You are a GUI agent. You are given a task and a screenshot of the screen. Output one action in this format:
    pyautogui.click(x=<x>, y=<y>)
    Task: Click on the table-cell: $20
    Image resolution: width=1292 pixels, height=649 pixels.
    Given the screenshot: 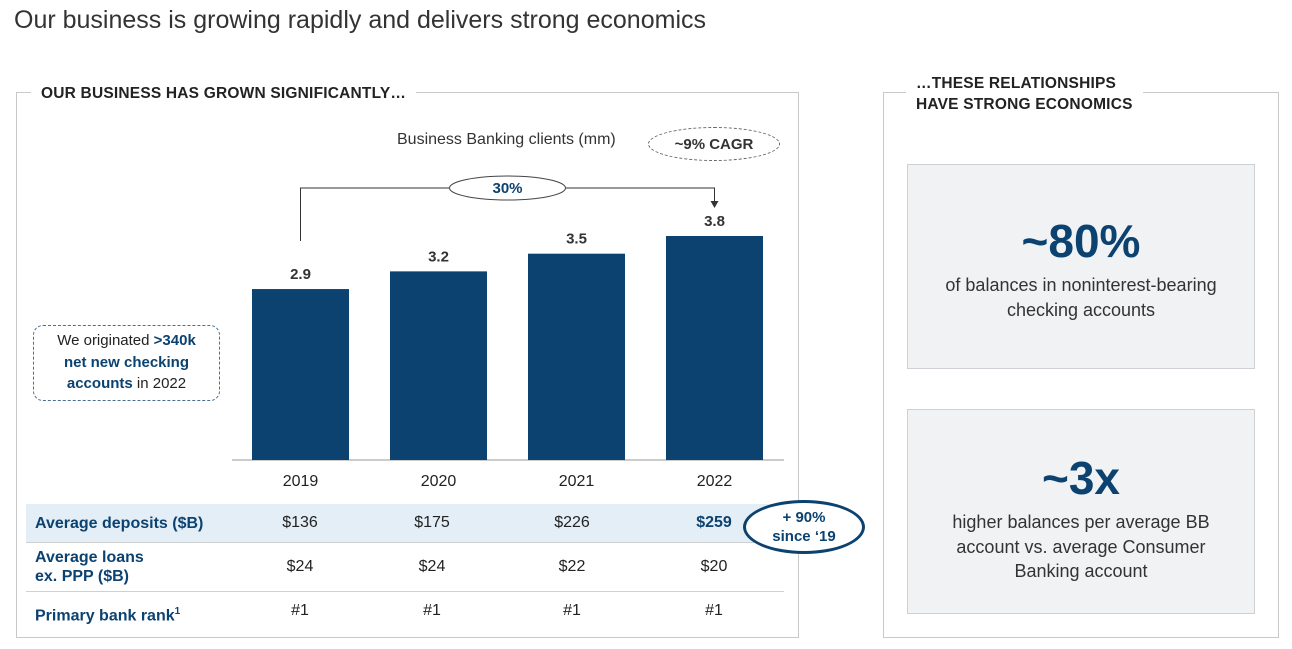 What is the action you would take?
    pyautogui.click(x=714, y=566)
    